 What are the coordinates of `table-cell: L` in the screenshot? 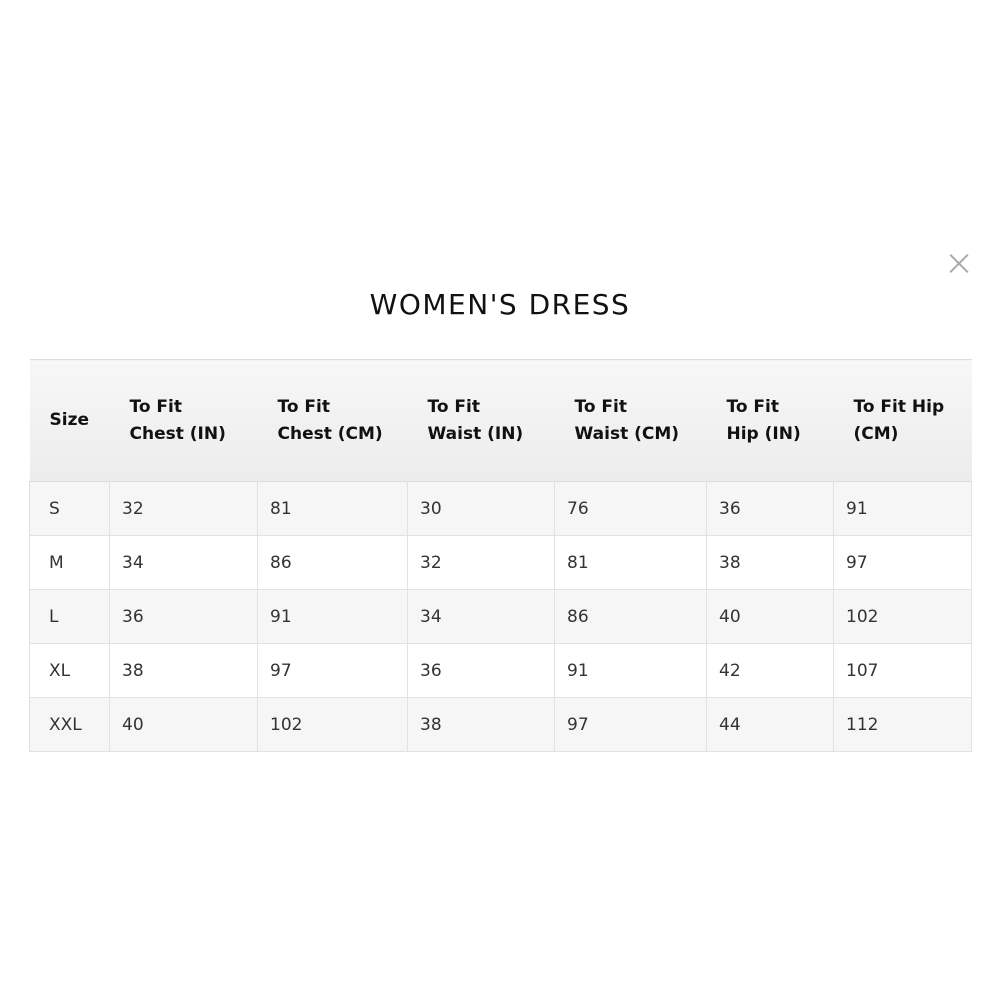 It's located at (69, 616).